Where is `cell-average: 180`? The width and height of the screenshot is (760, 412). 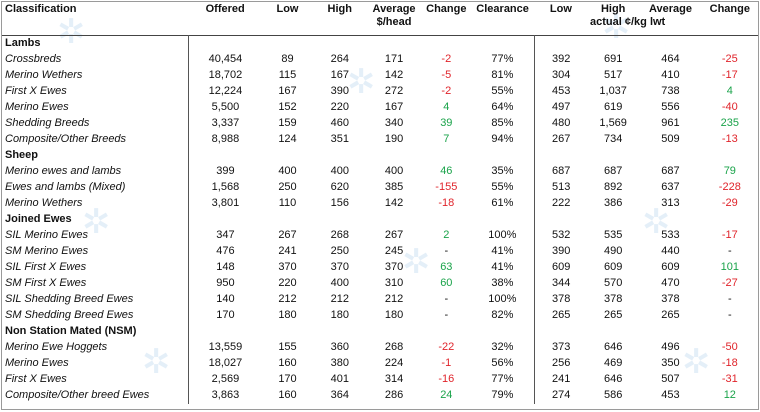
cell-average: 180 is located at coordinates (394, 315).